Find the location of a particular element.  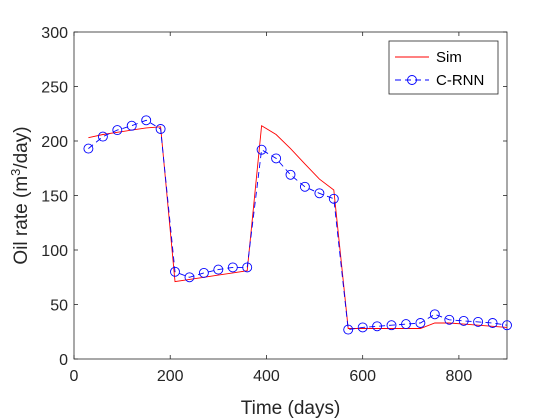

legend: Sim C-RNN is located at coordinates (443, 67).